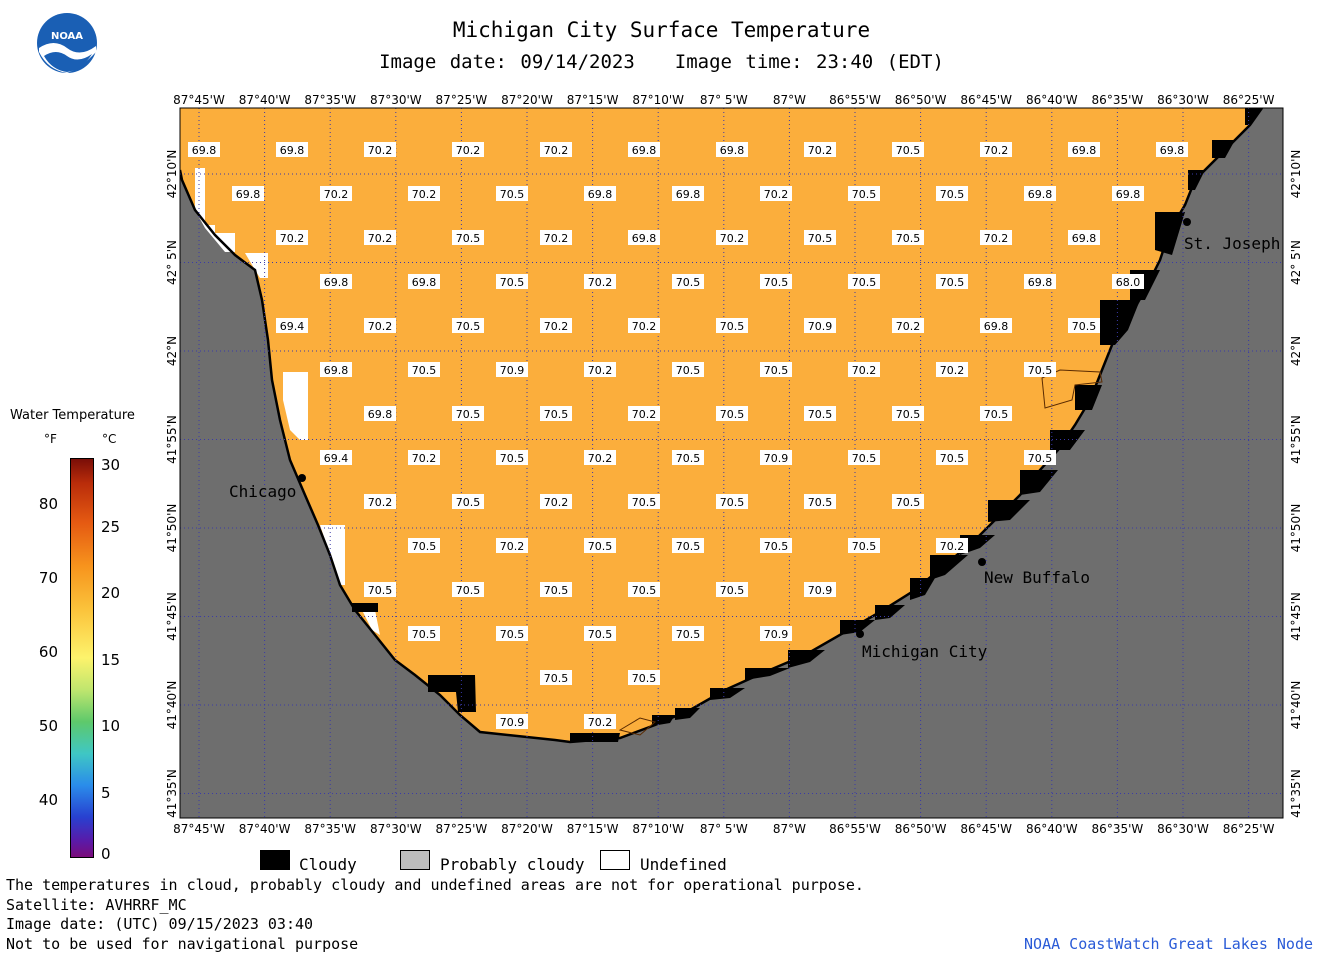 The width and height of the screenshot is (1323, 960). Describe the element at coordinates (512, 721) in the screenshot. I see `temp-label: 70.9` at that location.